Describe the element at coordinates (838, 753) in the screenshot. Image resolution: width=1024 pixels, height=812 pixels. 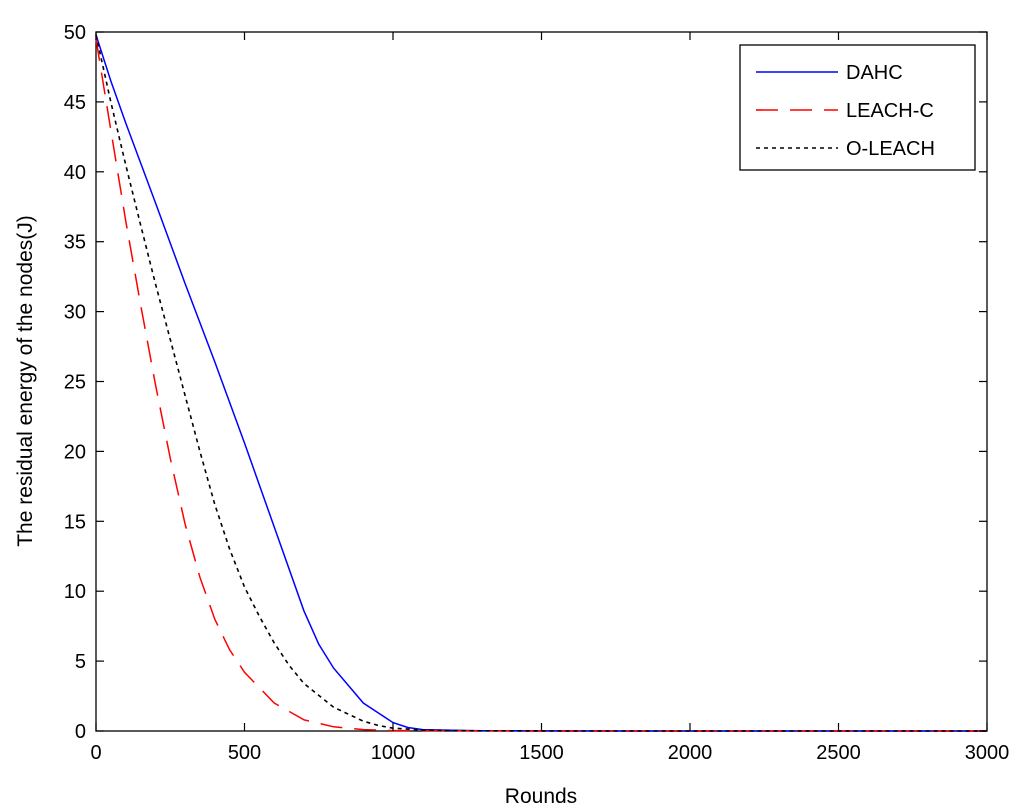
I see `x-tick-label: 2500` at that location.